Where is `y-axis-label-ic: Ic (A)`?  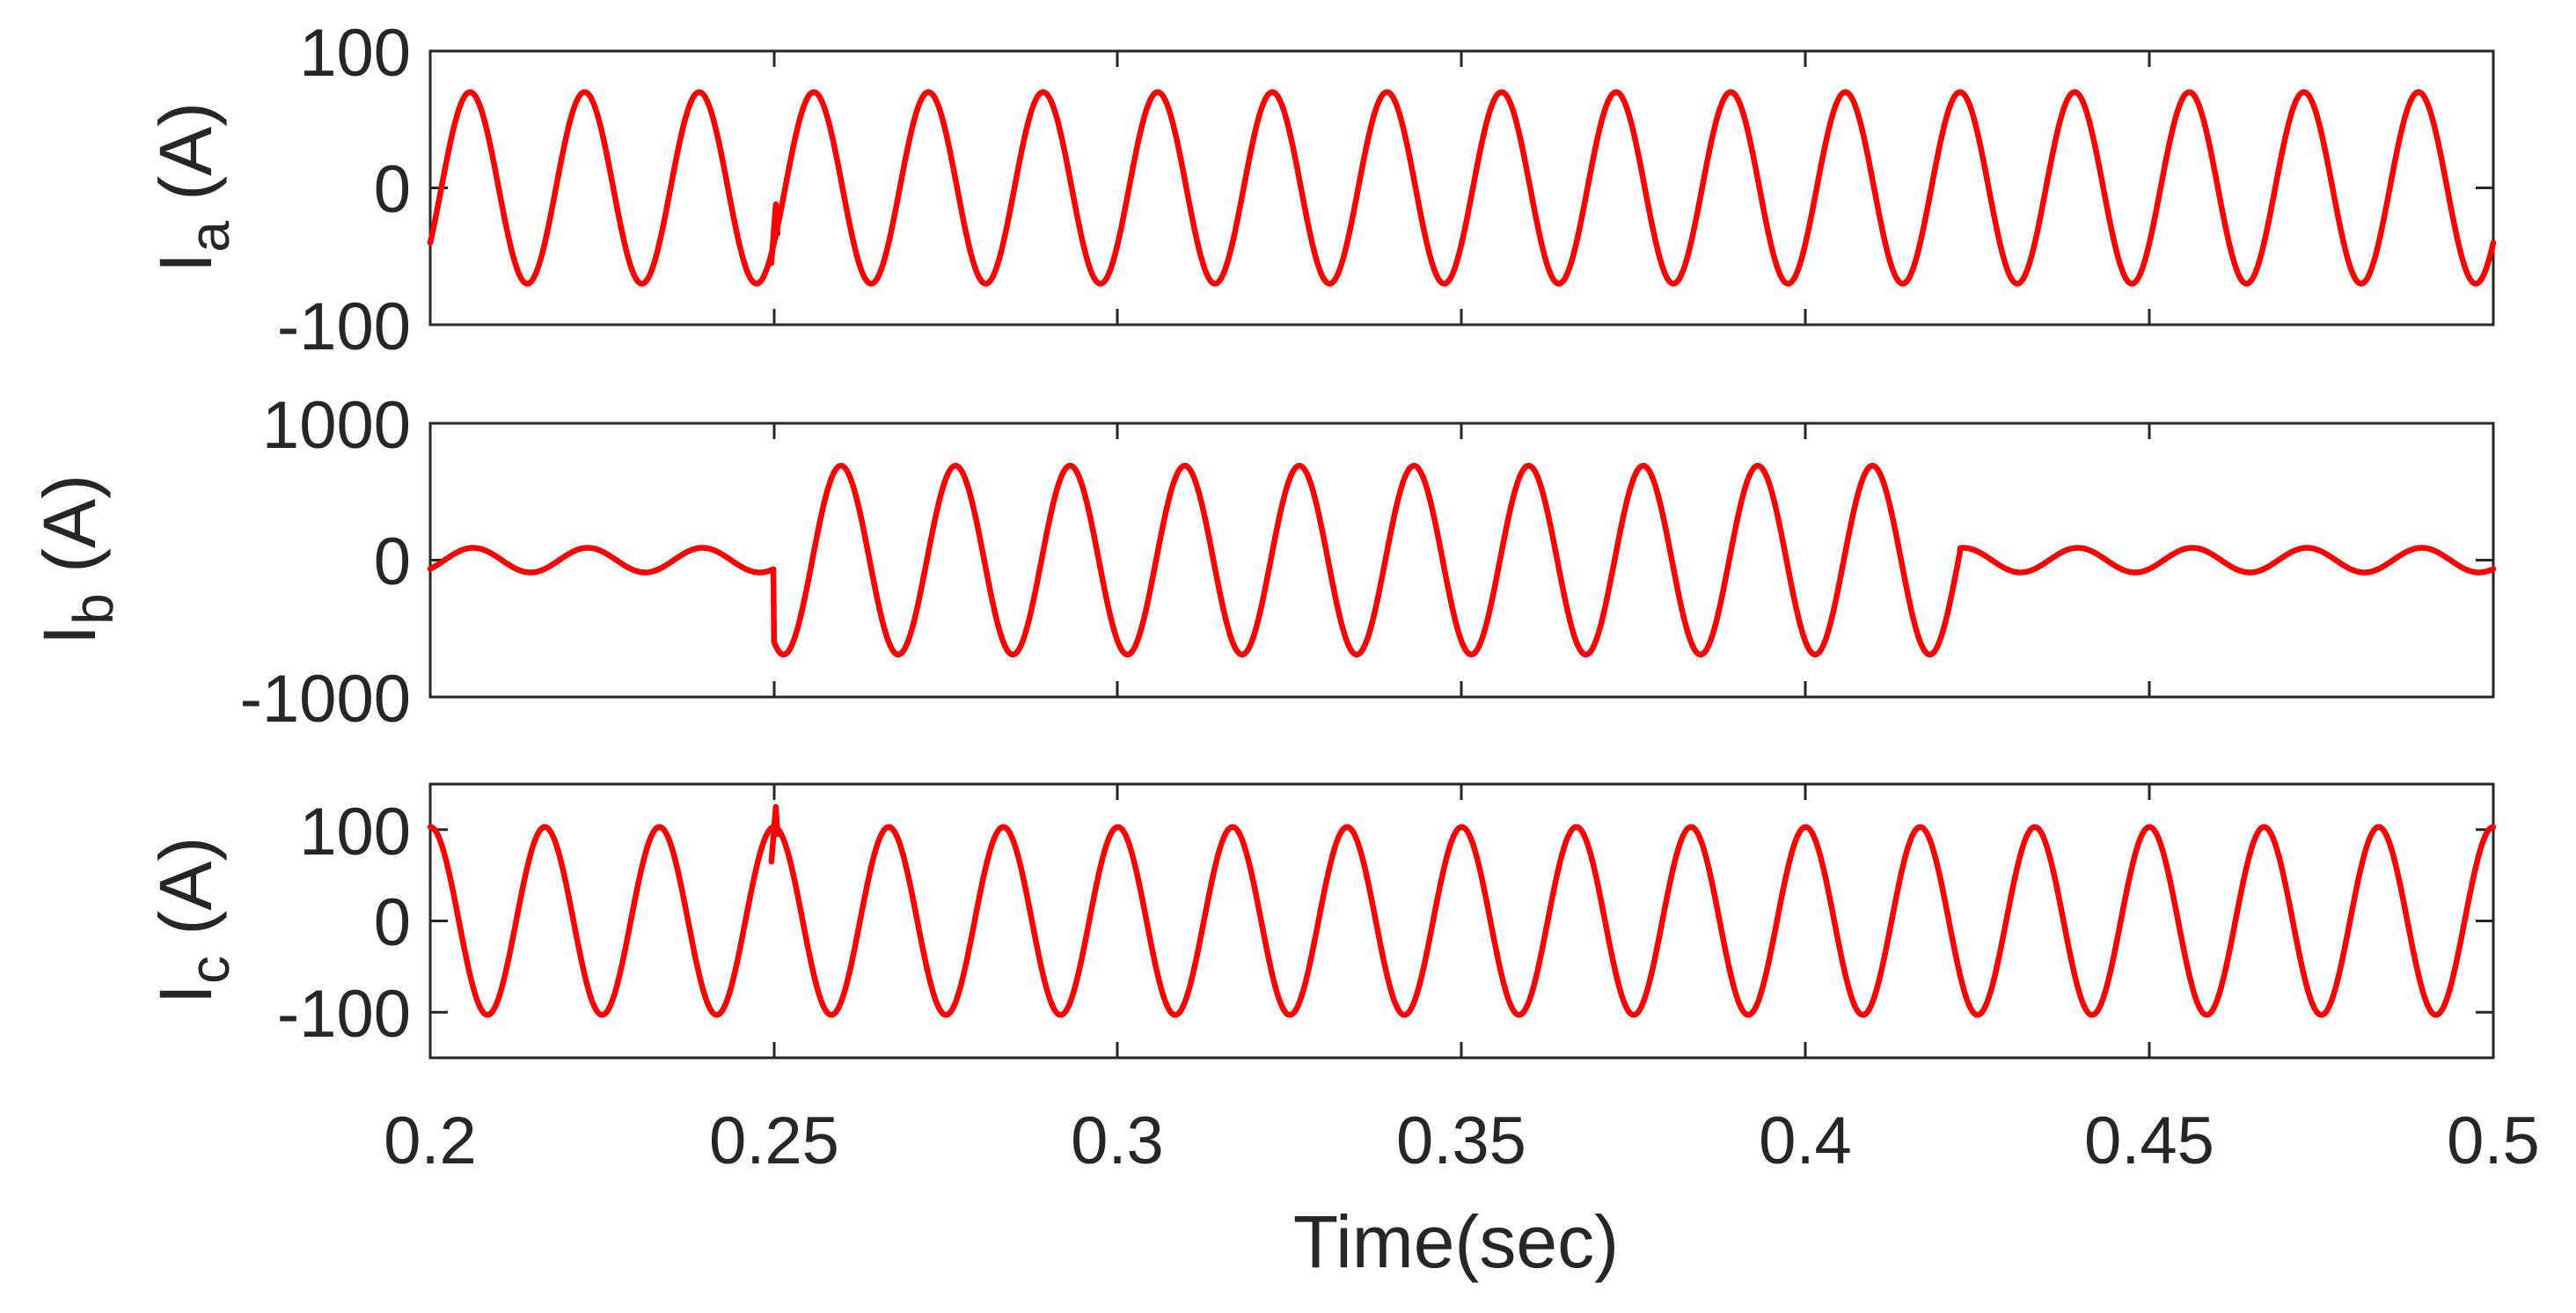
y-axis-label-ic: Ic (A) is located at coordinates (192, 921).